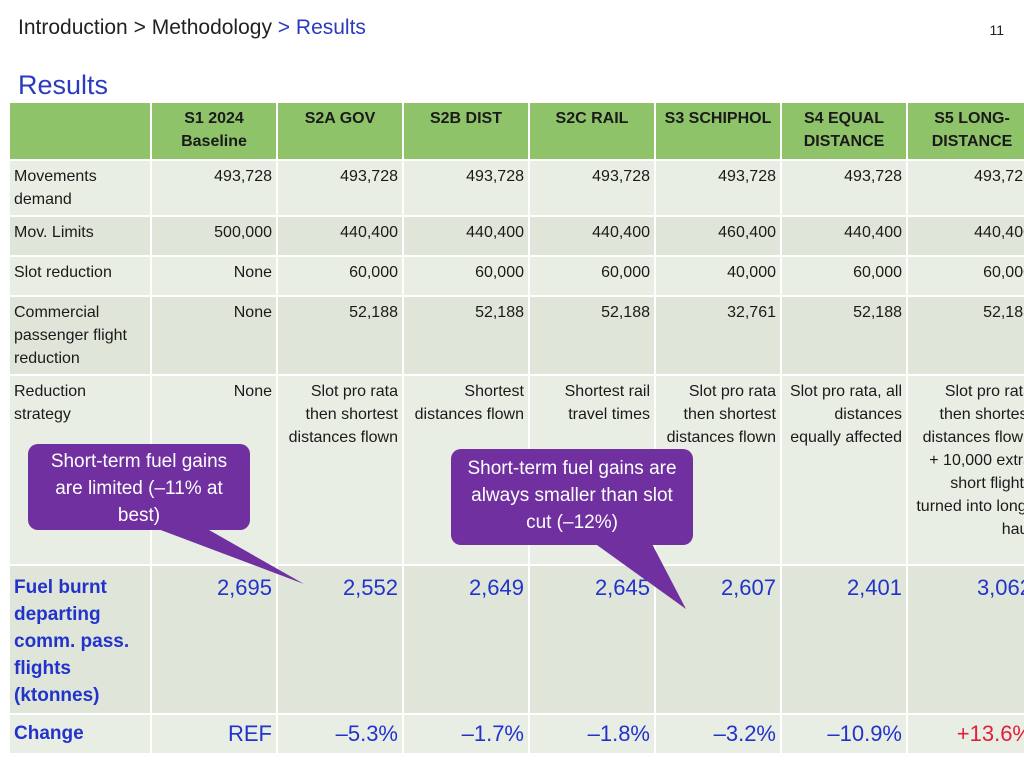 This screenshot has width=1024, height=768. What do you see at coordinates (80, 276) in the screenshot?
I see `row-label: Slot reduction` at bounding box center [80, 276].